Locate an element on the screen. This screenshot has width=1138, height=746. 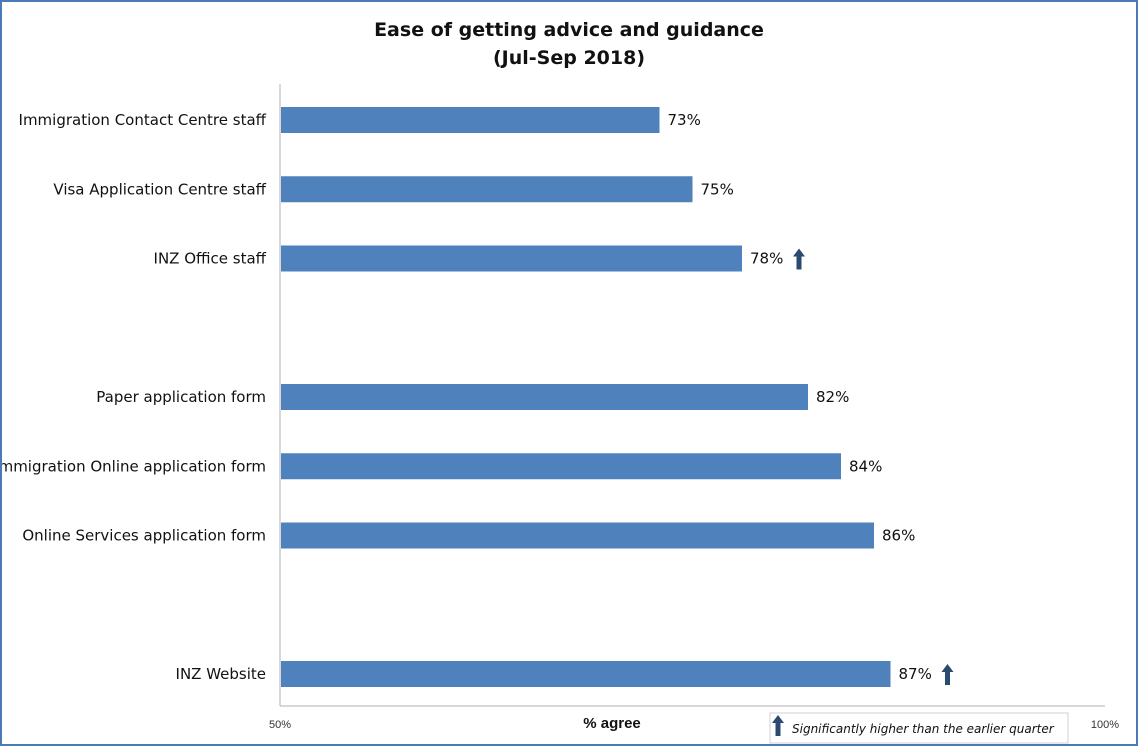
category-label: Immigration Online application form is located at coordinates (134, 466).